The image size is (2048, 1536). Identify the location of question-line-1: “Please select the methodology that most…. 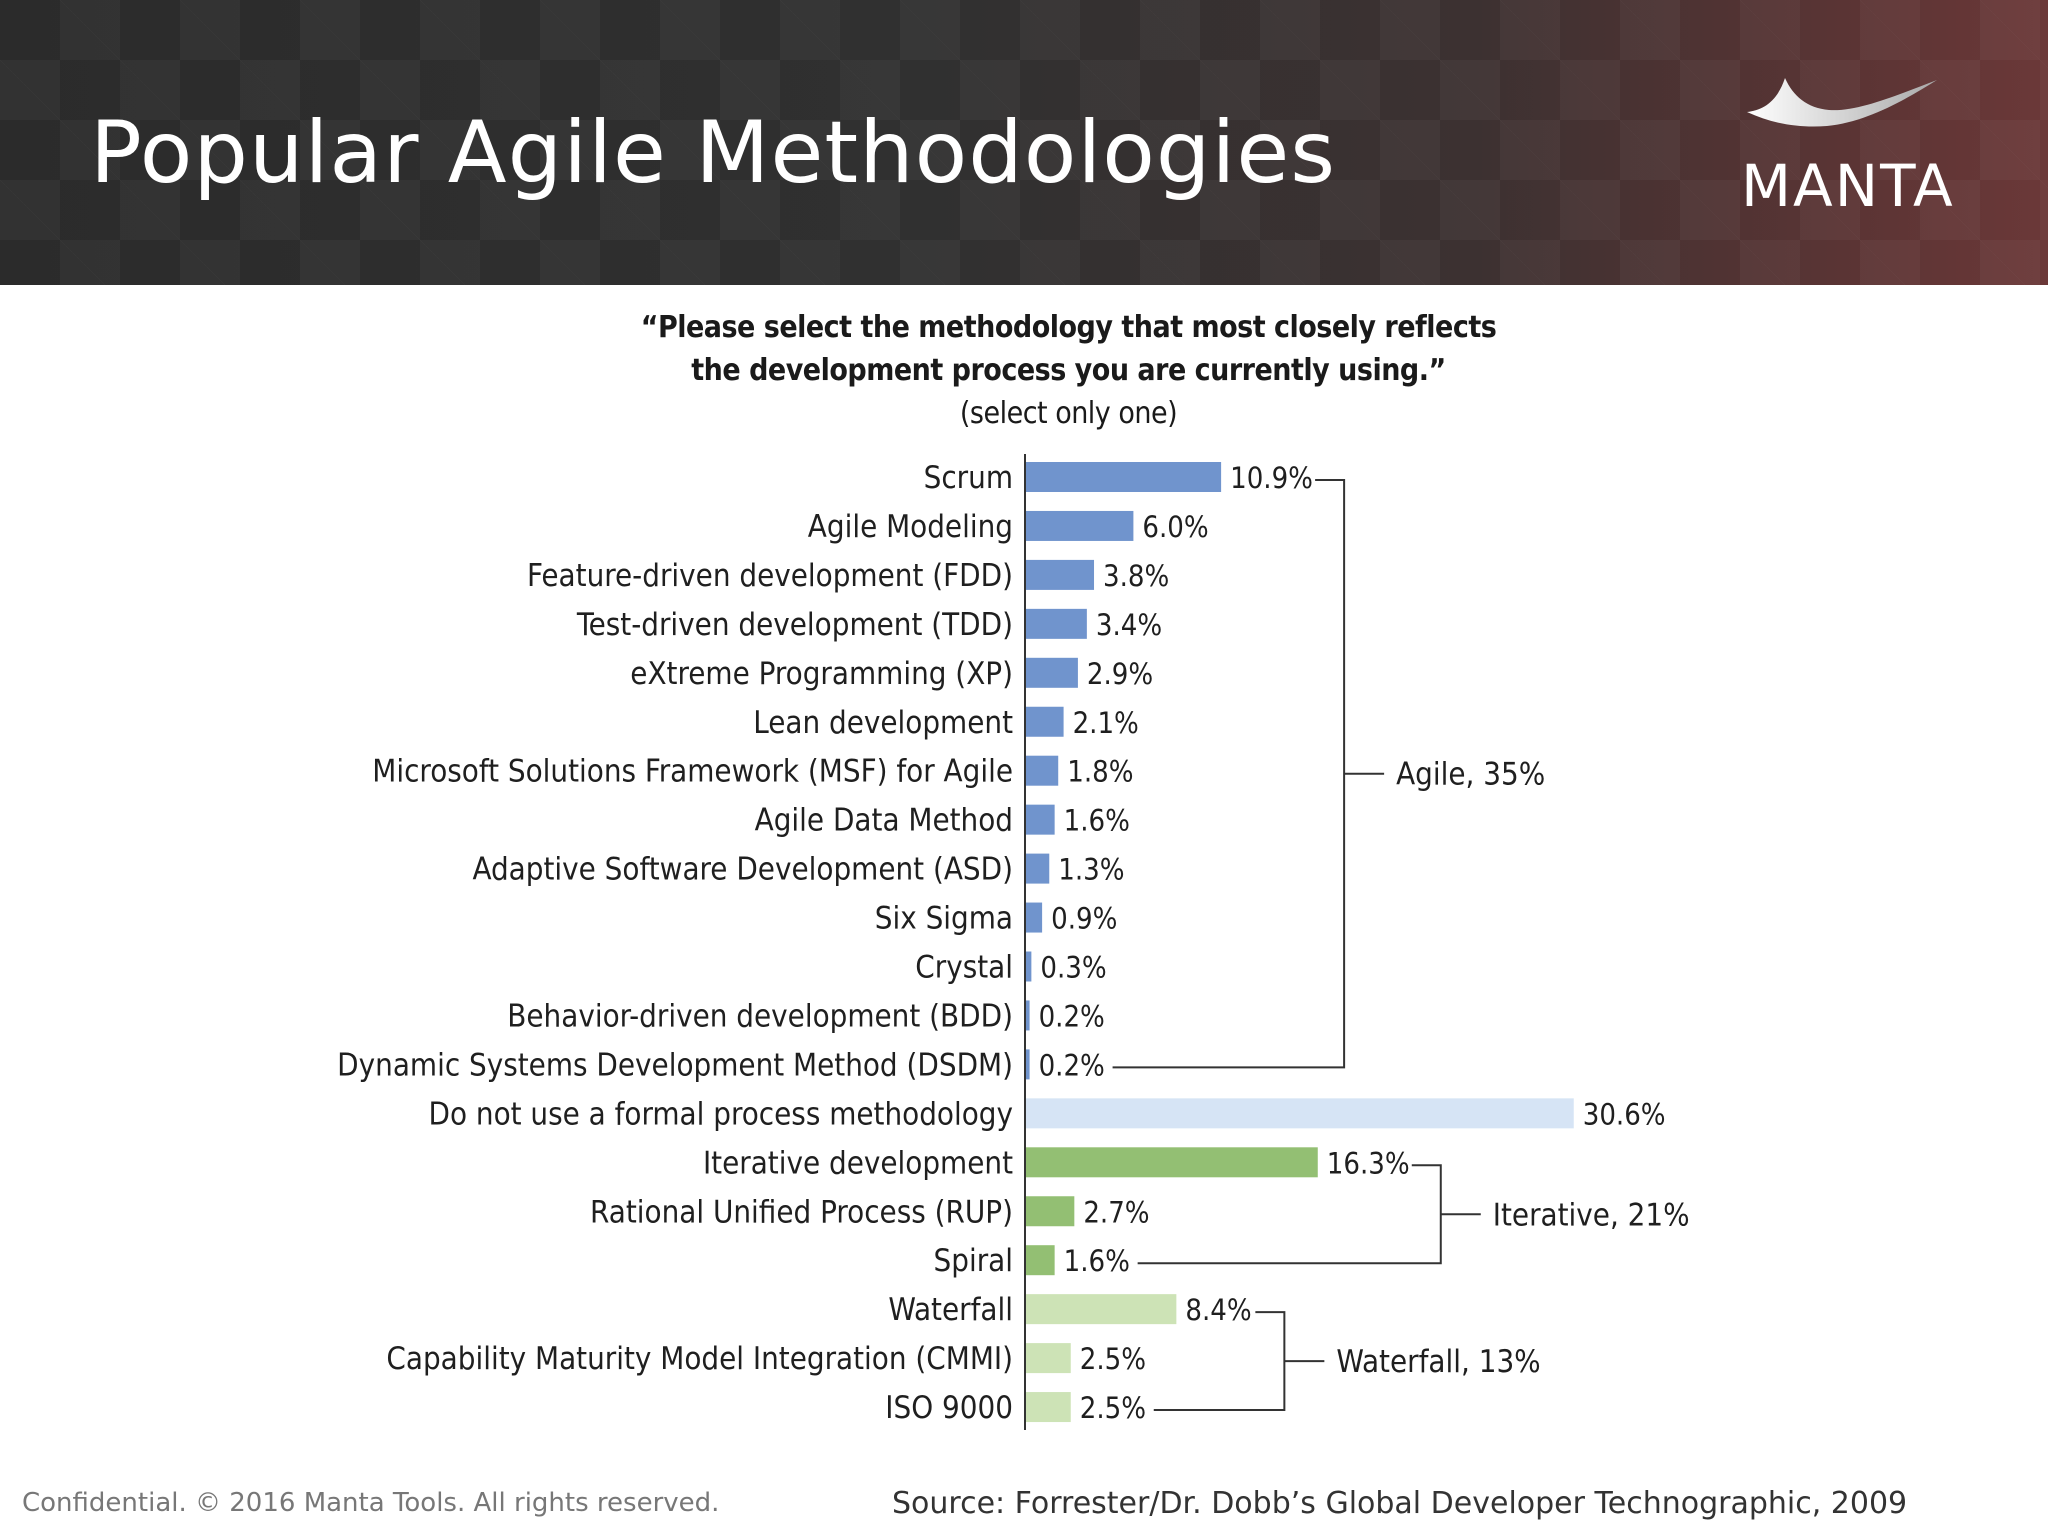
(1068, 327).